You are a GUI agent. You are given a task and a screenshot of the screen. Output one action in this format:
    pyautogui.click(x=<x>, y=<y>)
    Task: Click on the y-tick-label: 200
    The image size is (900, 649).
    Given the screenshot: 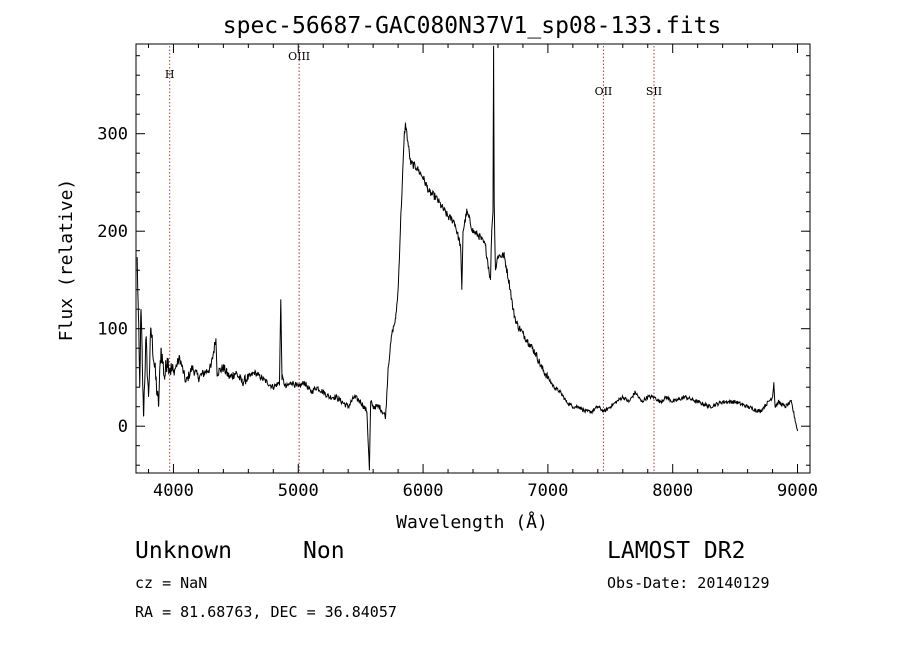 What is the action you would take?
    pyautogui.click(x=112, y=232)
    